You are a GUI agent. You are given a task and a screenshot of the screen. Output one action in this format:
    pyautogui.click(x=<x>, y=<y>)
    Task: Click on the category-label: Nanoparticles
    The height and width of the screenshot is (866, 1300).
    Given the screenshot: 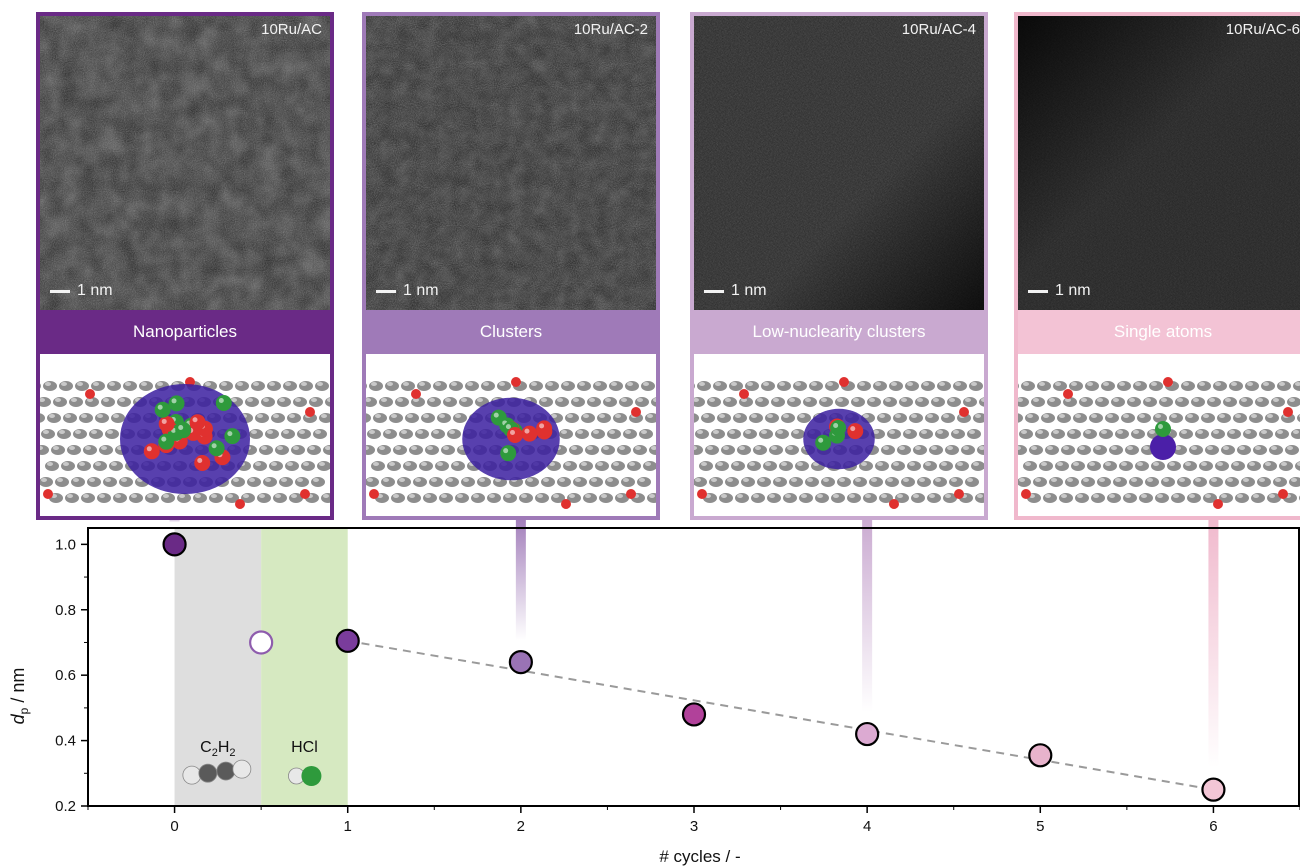 What is the action you would take?
    pyautogui.click(x=185, y=332)
    